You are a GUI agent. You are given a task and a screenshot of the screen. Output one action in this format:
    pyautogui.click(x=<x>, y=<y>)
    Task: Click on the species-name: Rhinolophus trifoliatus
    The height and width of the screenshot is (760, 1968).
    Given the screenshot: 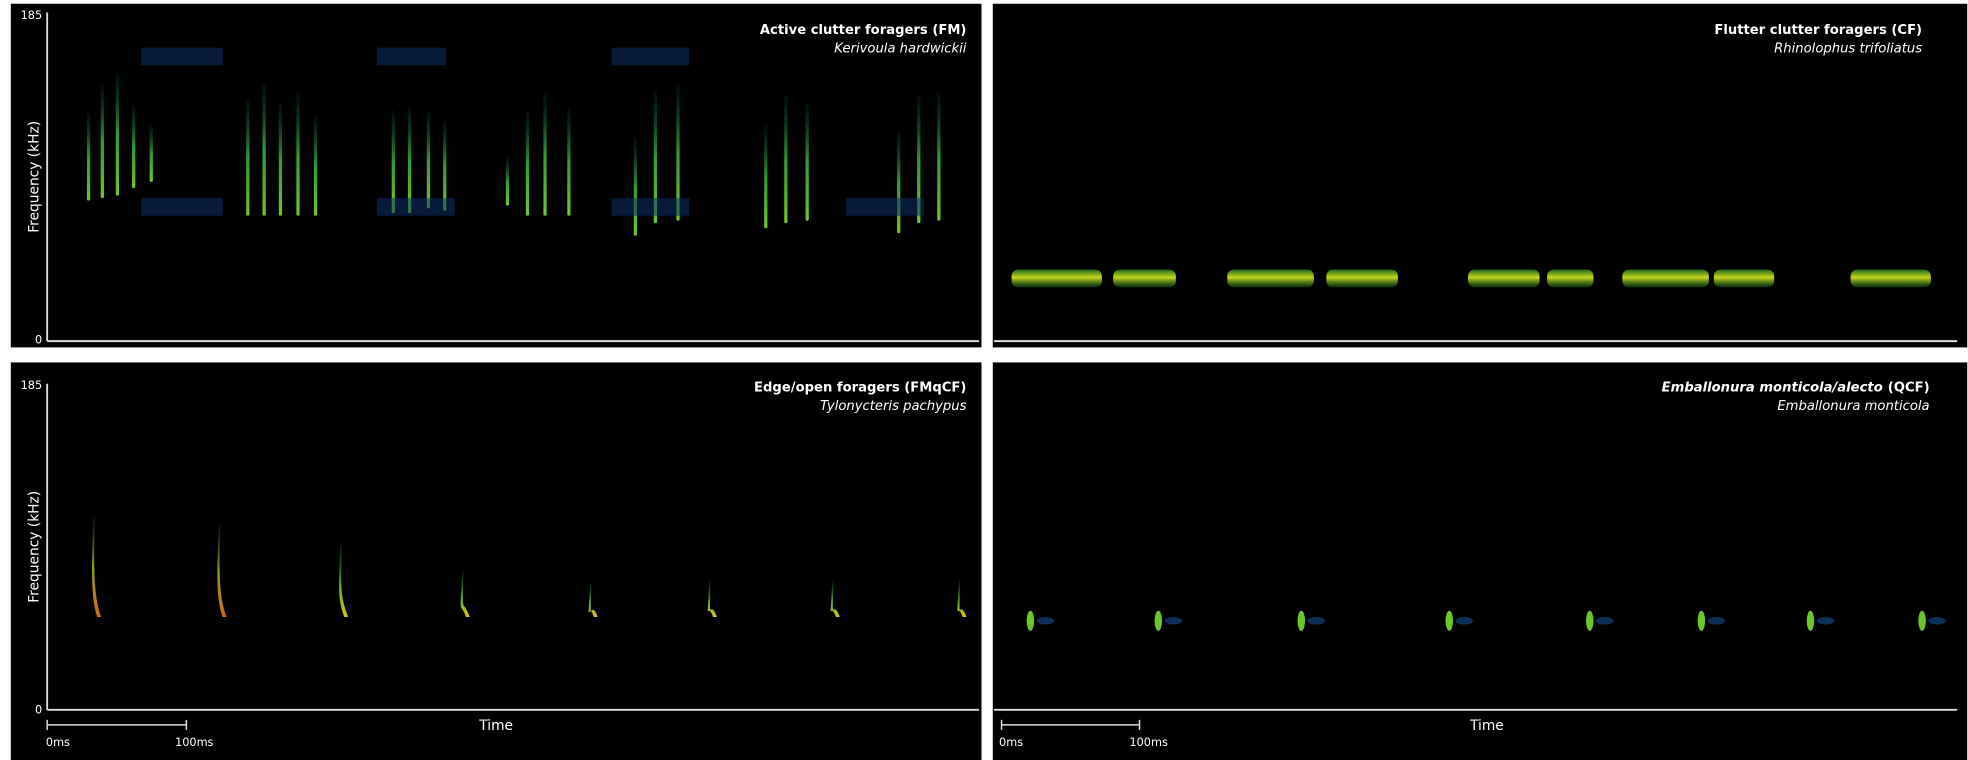 What is the action you would take?
    pyautogui.click(x=1848, y=49)
    